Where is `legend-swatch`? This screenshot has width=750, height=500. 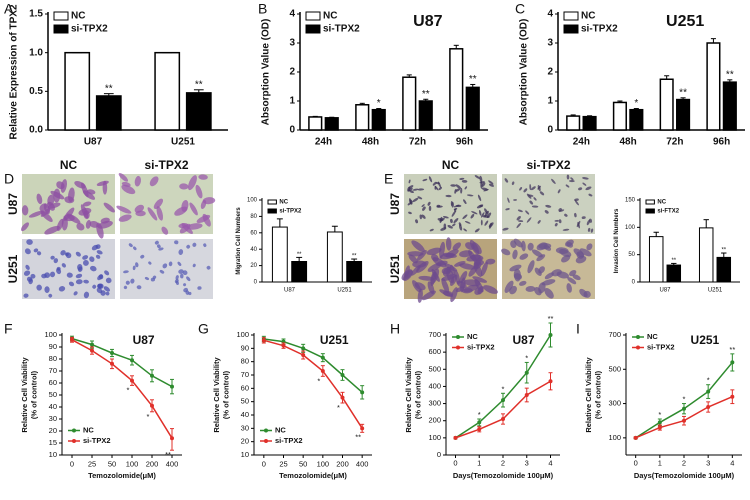
legend-swatch is located at coordinates (313, 16).